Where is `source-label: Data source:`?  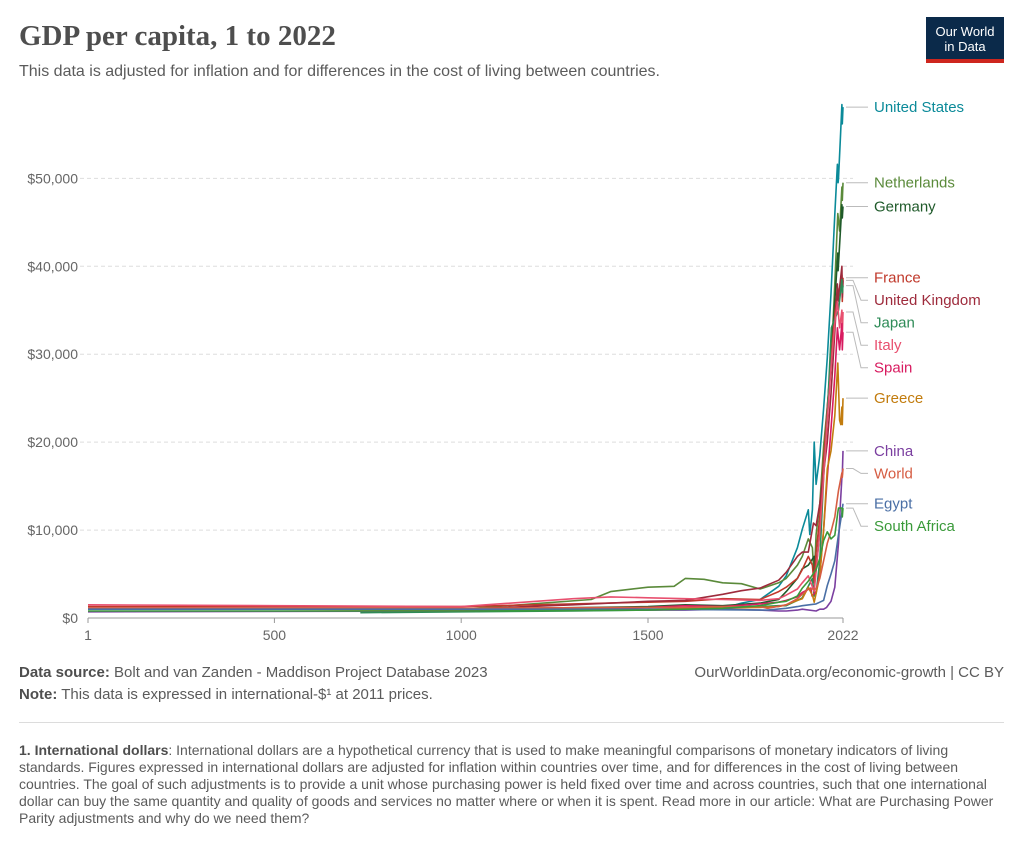
source-label: Data source: is located at coordinates (64, 672).